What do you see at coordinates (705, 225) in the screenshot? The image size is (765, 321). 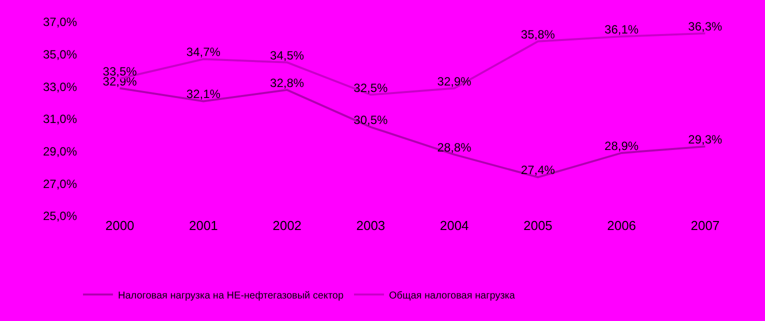 I see `x-tick-label: 2007` at bounding box center [705, 225].